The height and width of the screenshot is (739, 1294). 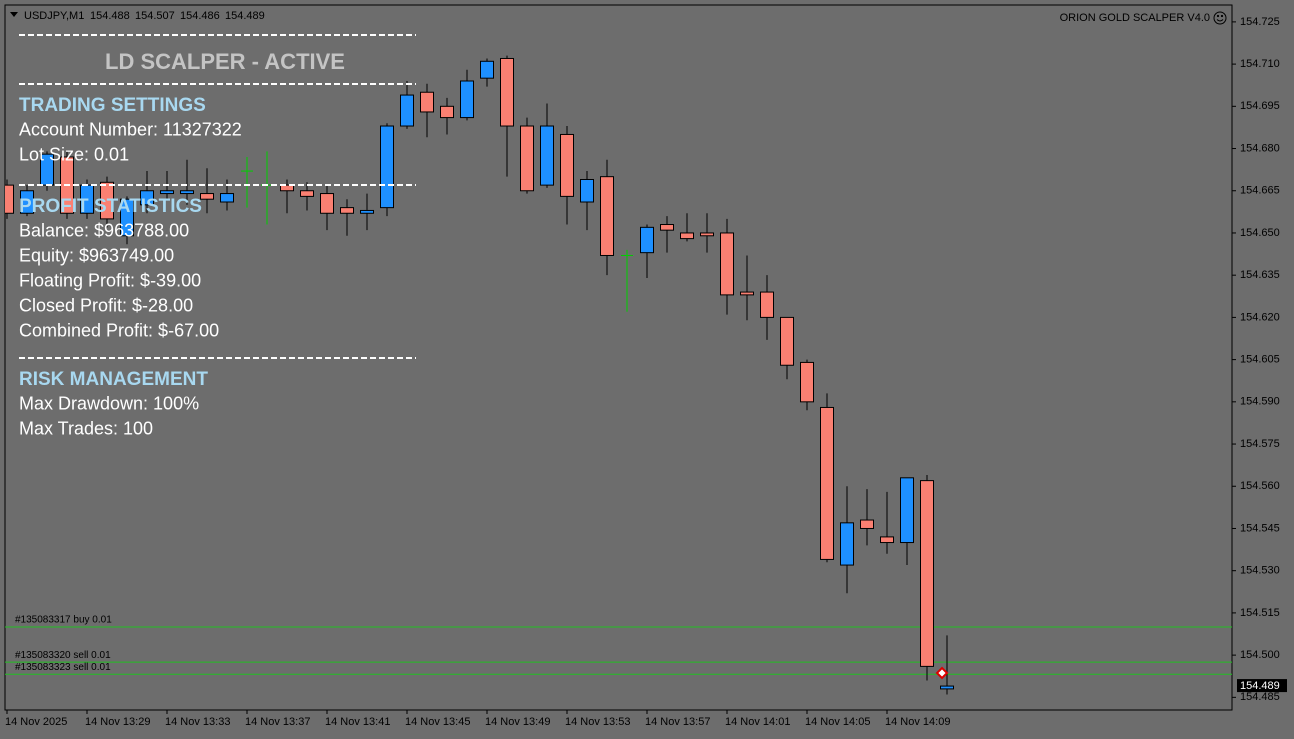 What do you see at coordinates (277, 722) in the screenshot?
I see `x-tick-label: 14 Nov 13:37` at bounding box center [277, 722].